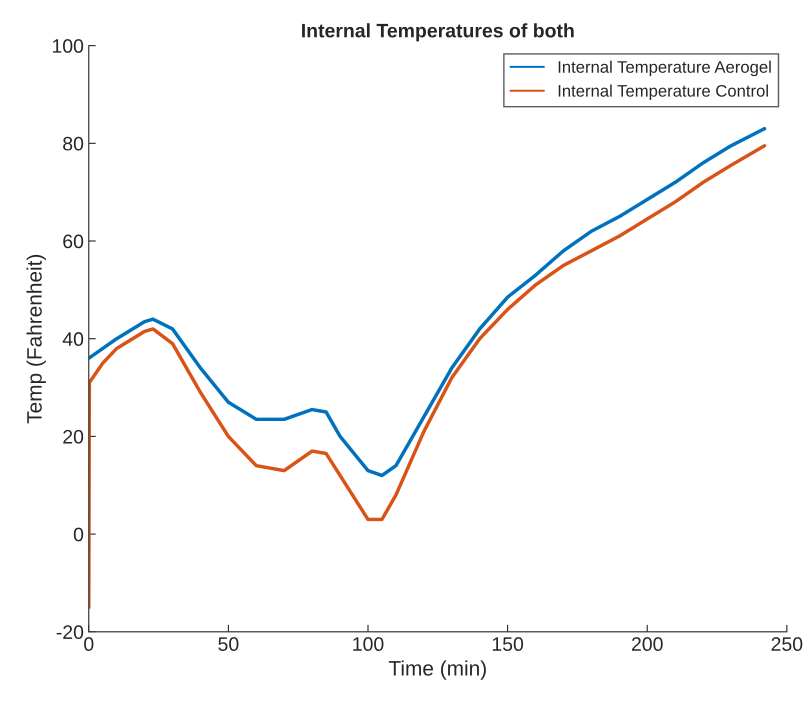 This screenshot has width=807, height=702. I want to click on x-axis-title: Time (min), so click(437, 670).